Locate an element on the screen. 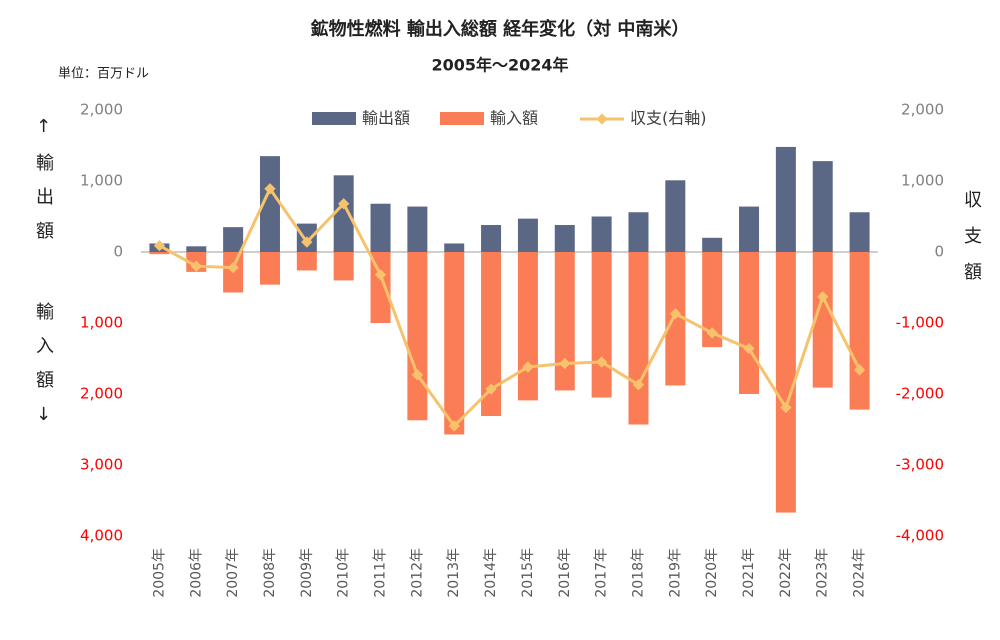  x-tick-label: 2013年 is located at coordinates (454, 573).